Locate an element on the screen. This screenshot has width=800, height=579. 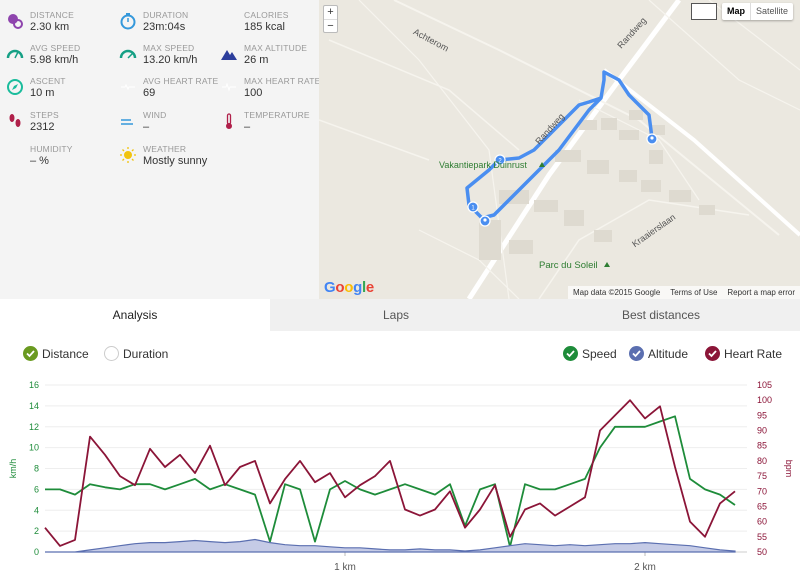
footprints-icon is located at coordinates (15, 120).